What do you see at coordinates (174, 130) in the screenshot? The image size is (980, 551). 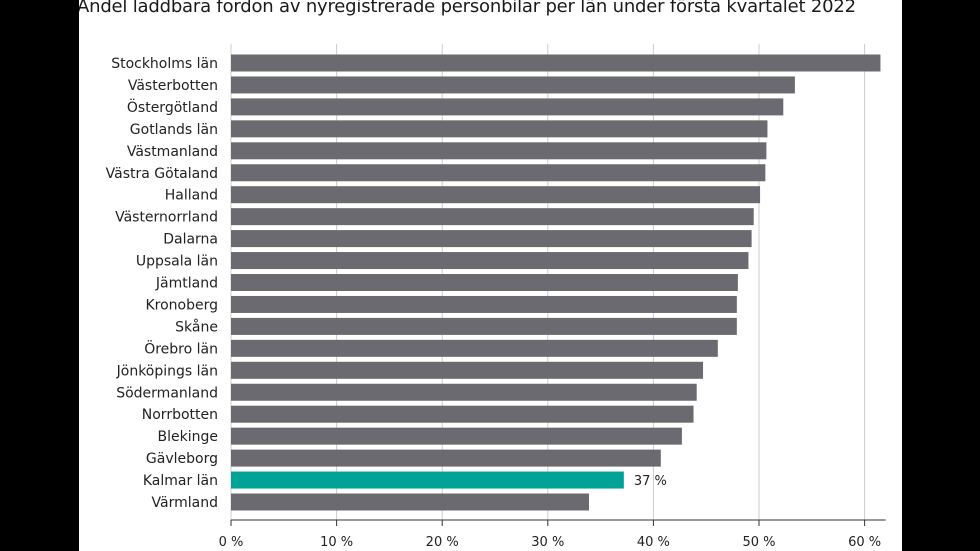 I see `category-label: Gotlands län` at bounding box center [174, 130].